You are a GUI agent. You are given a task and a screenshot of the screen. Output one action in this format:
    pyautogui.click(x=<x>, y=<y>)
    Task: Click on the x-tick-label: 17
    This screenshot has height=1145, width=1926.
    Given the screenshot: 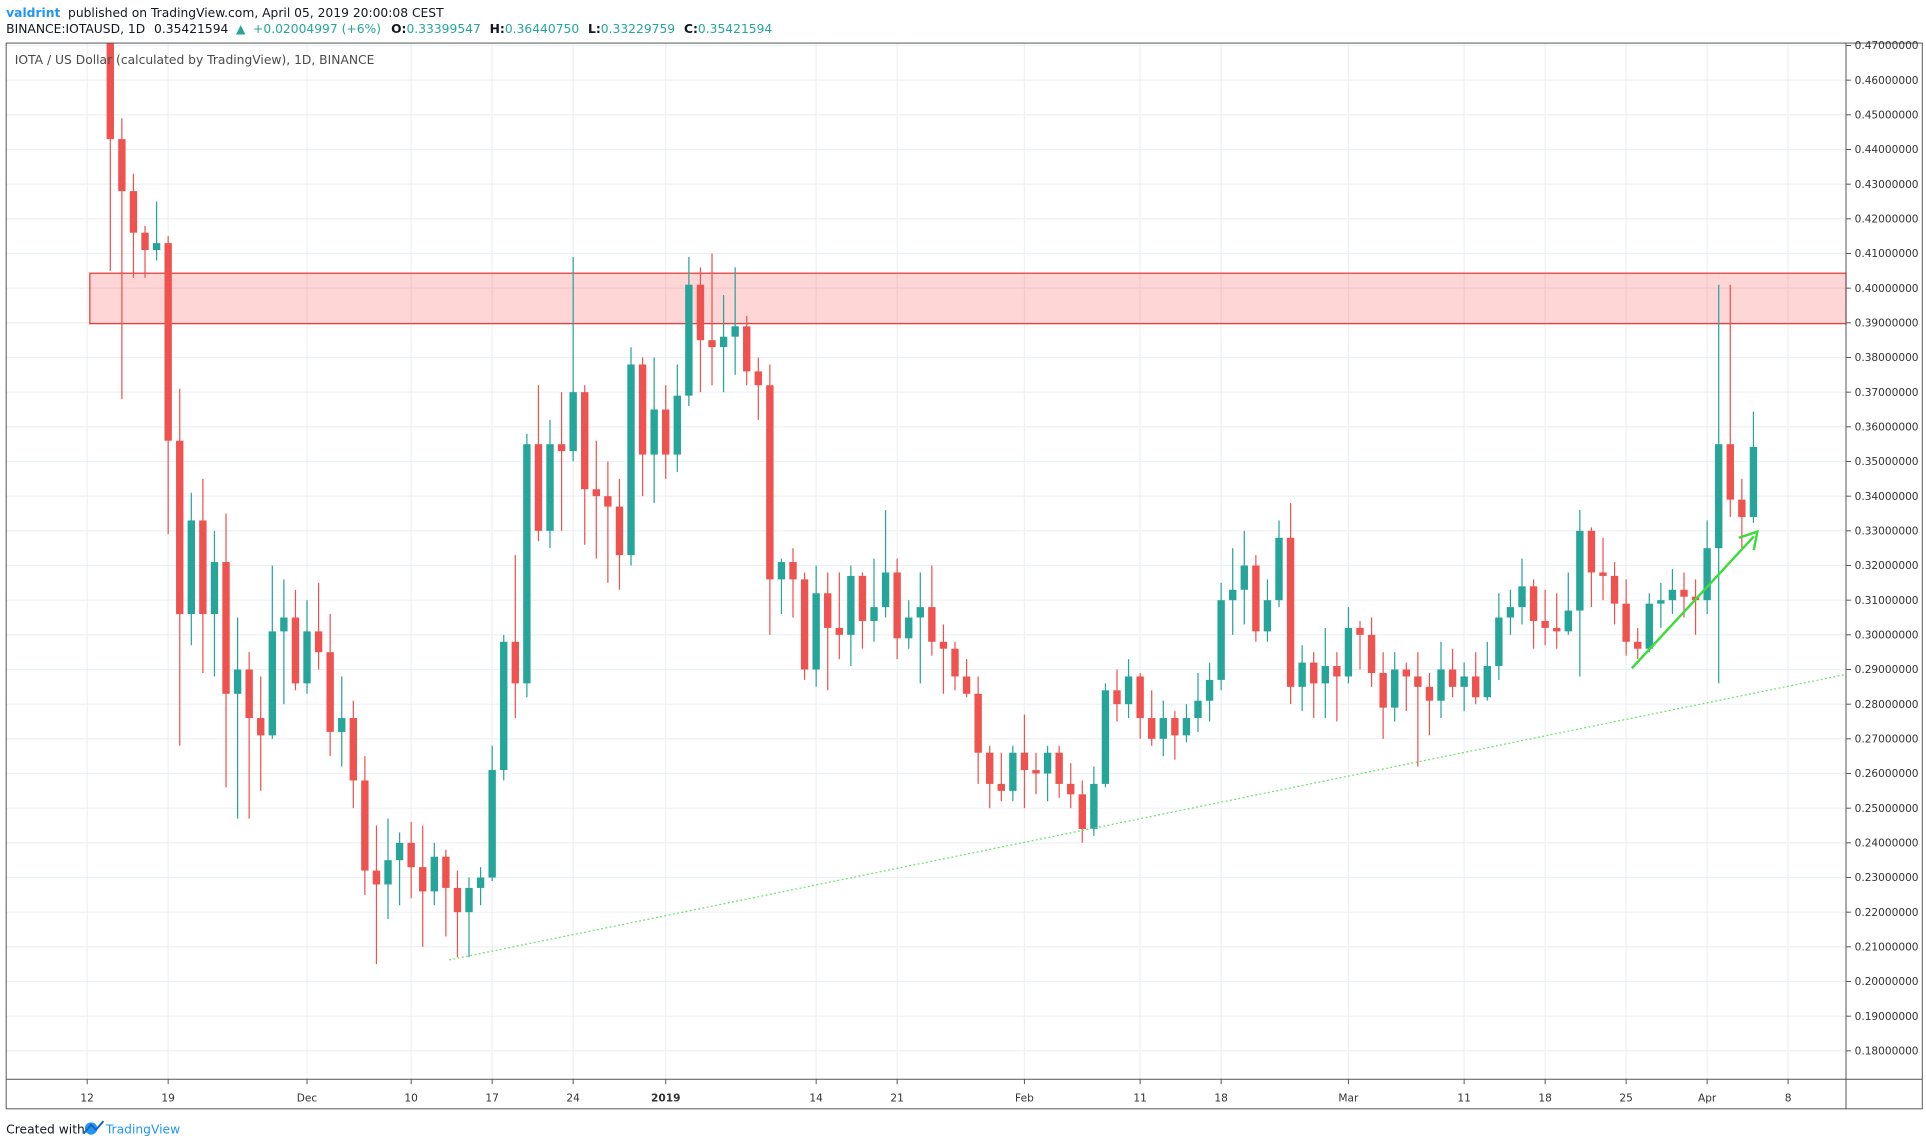 What is the action you would take?
    pyautogui.click(x=491, y=1098)
    